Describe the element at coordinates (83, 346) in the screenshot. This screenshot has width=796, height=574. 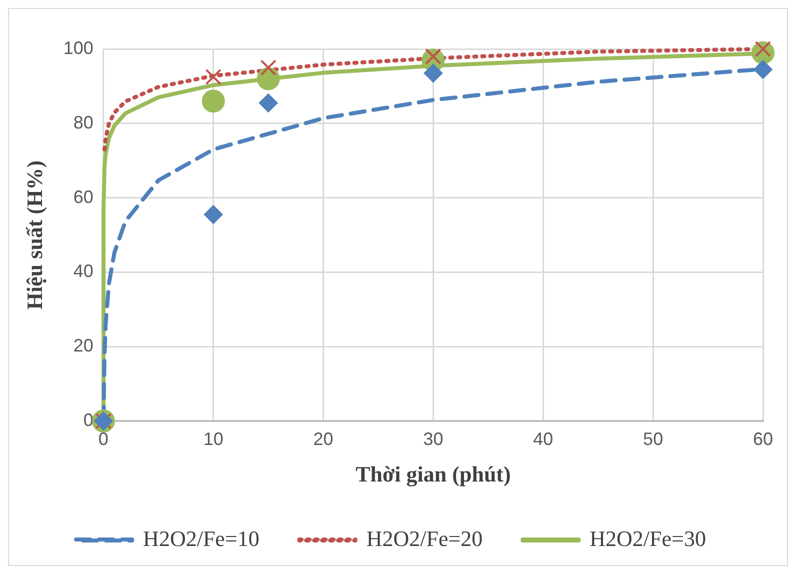
I see `y-tick-label: 20` at that location.